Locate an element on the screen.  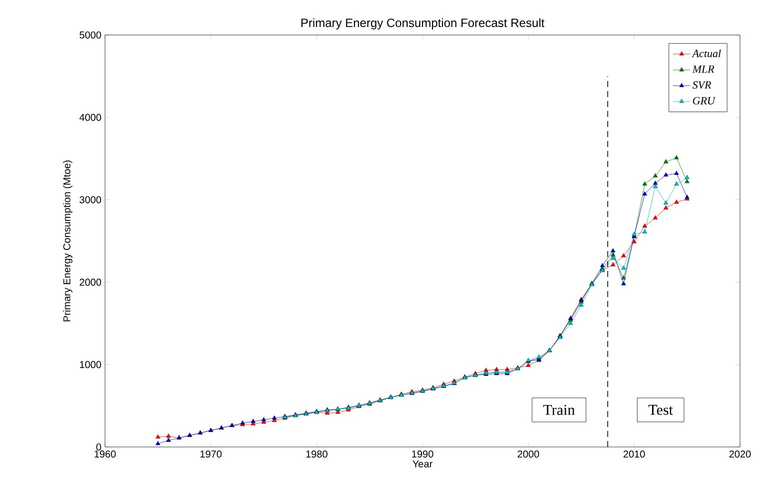
x-tick-label: 1960 is located at coordinates (105, 454).